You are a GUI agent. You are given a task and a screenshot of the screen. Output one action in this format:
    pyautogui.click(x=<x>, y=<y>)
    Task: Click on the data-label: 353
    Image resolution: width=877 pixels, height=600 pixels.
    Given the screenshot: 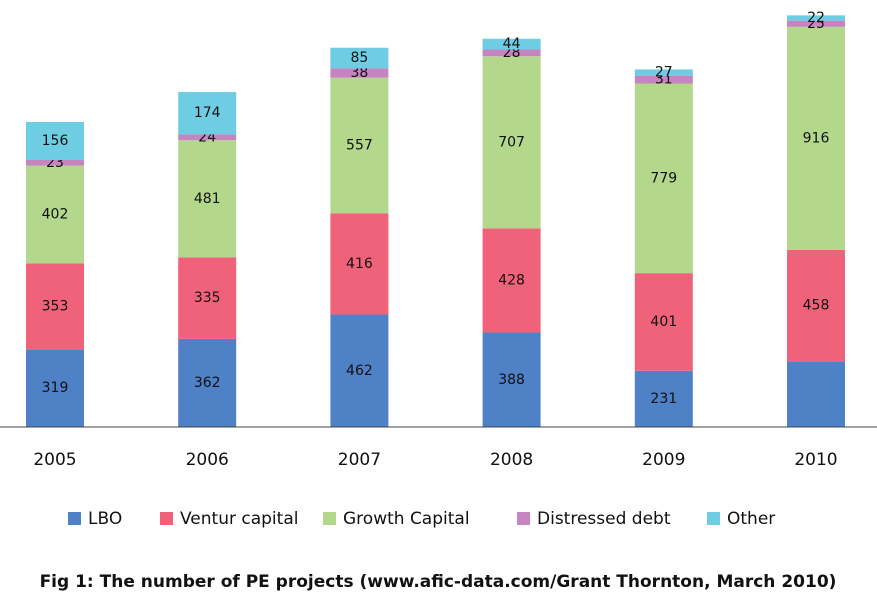 What is the action you would take?
    pyautogui.click(x=55, y=306)
    